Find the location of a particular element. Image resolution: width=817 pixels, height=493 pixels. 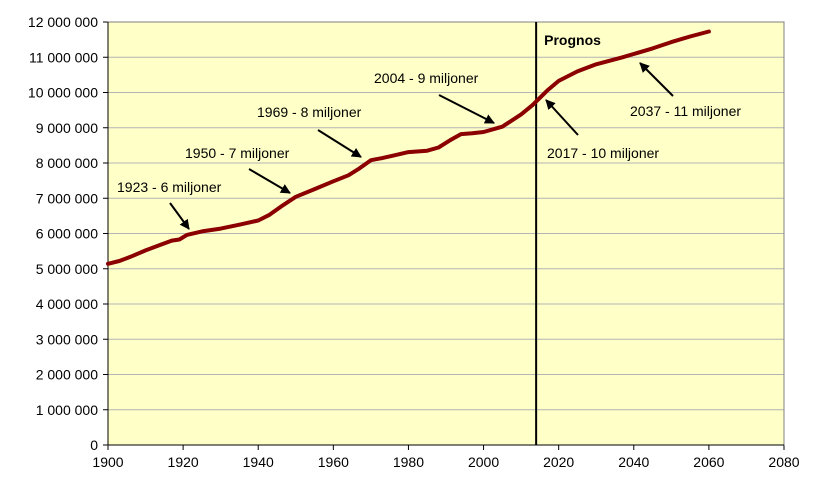

x-tick-label: 1980 is located at coordinates (408, 462).